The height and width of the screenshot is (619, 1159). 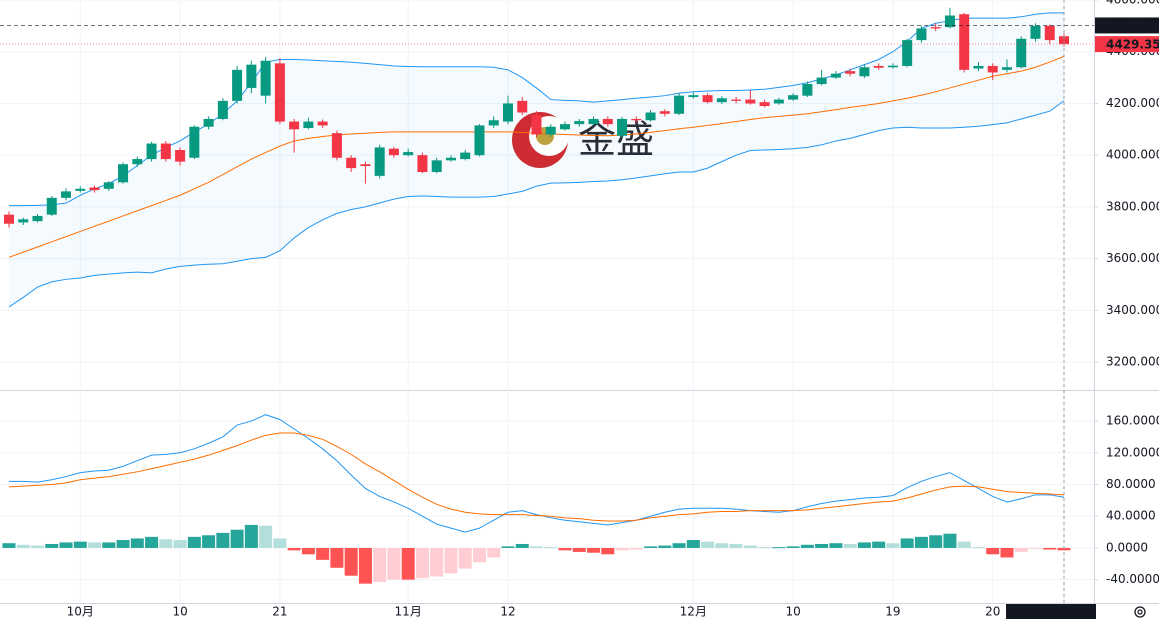 I want to click on y-tick-label: 4200.000, so click(x=1132, y=103).